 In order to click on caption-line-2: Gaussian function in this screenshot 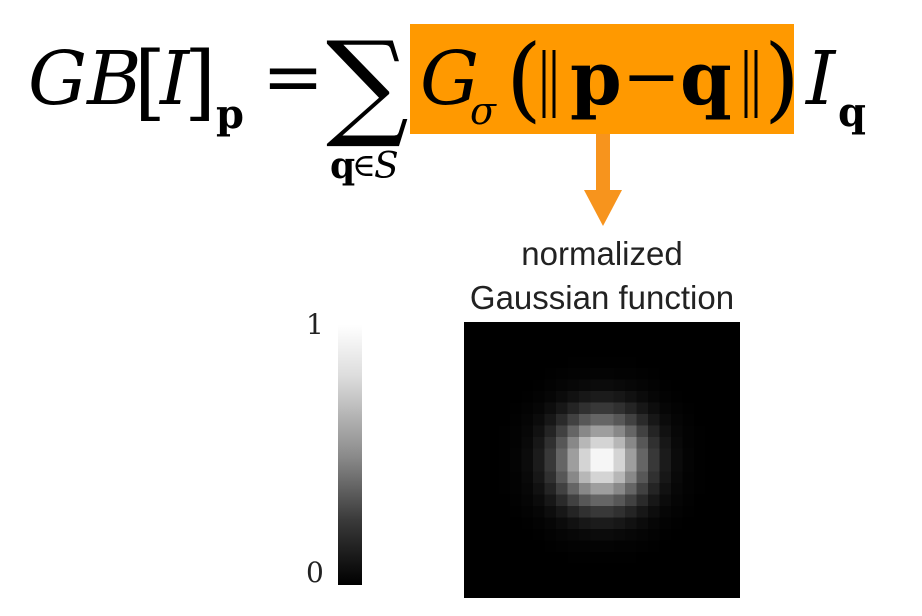, I will do `click(602, 297)`.